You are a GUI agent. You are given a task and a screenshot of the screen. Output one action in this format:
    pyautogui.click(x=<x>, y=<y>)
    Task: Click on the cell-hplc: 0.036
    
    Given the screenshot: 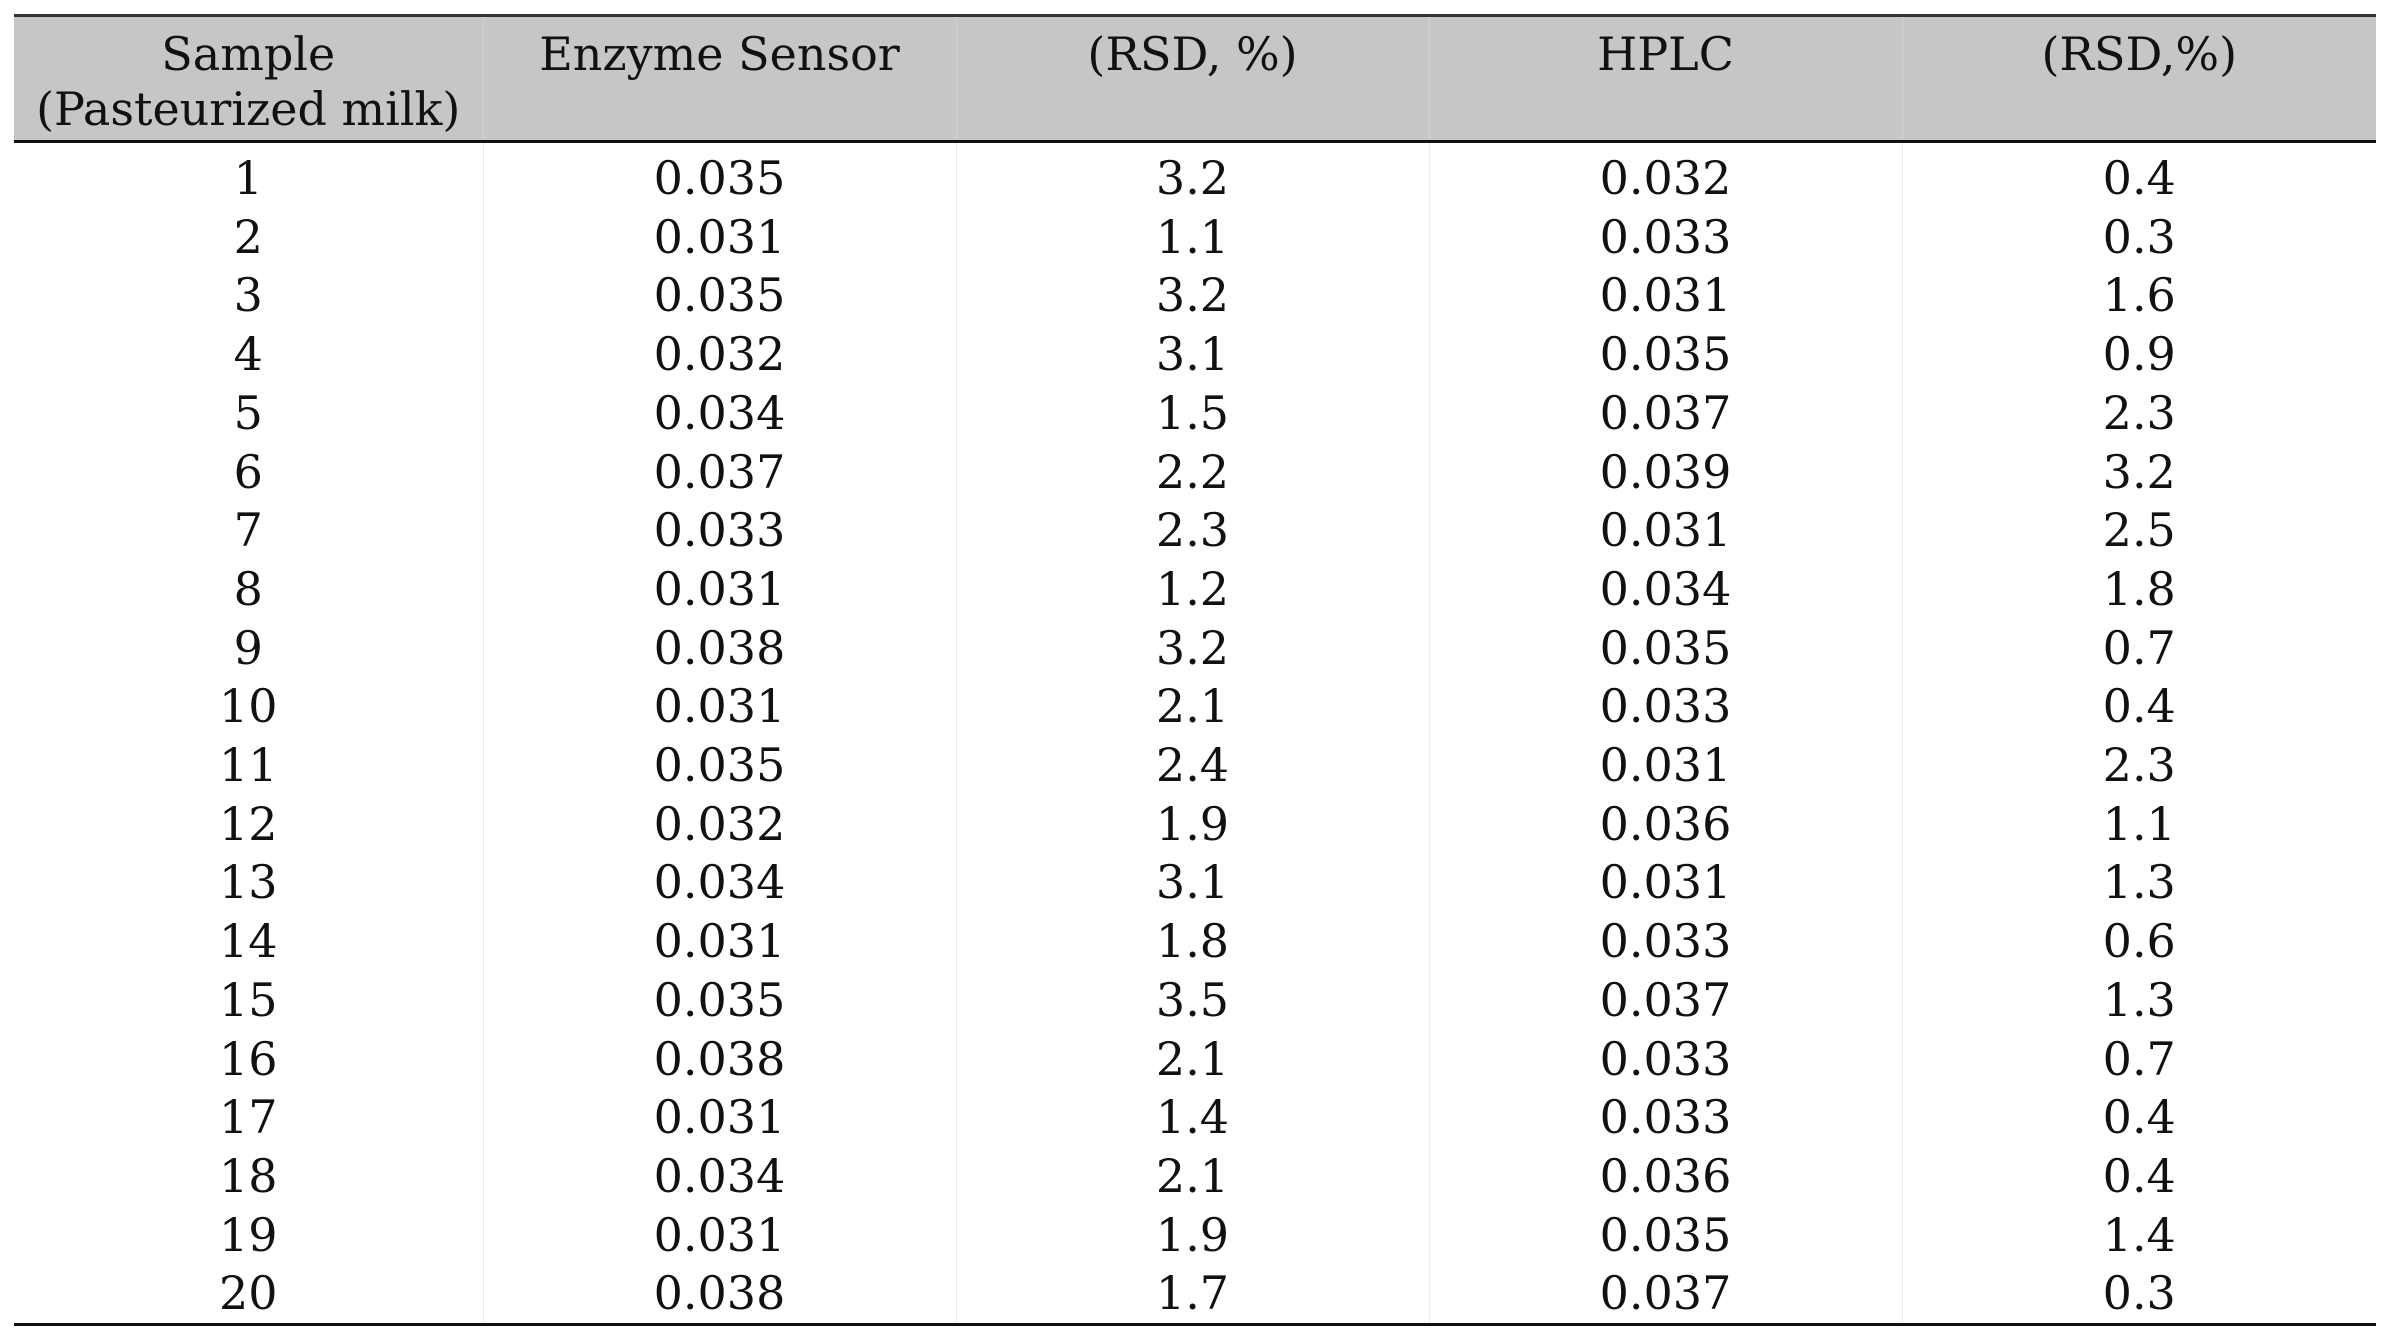 What is the action you would take?
    pyautogui.click(x=1665, y=1176)
    